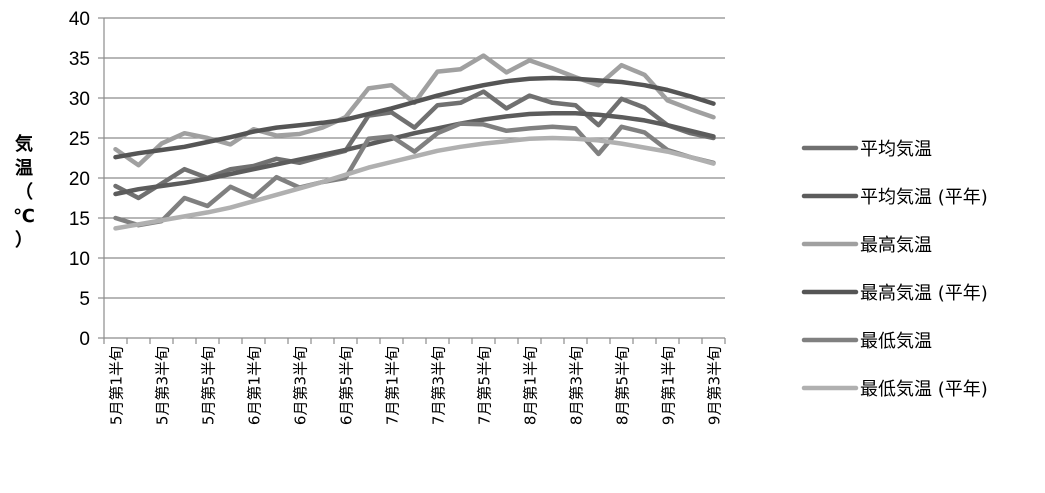 The width and height of the screenshot is (1045, 493). Describe the element at coordinates (439, 385) in the screenshot. I see `x-tick-label: 7月第3半旬` at that location.